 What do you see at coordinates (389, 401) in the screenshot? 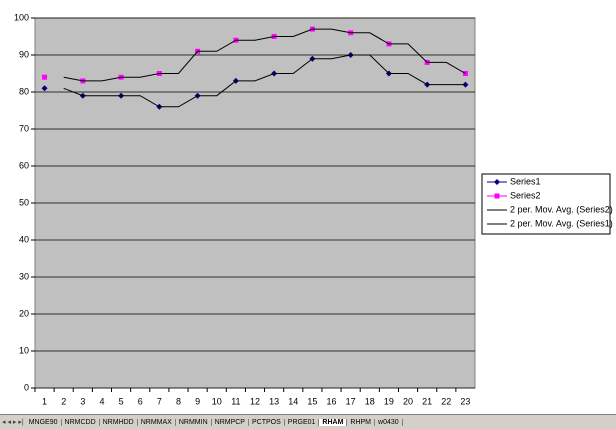
I see `x-tick-label: 19` at bounding box center [389, 401].